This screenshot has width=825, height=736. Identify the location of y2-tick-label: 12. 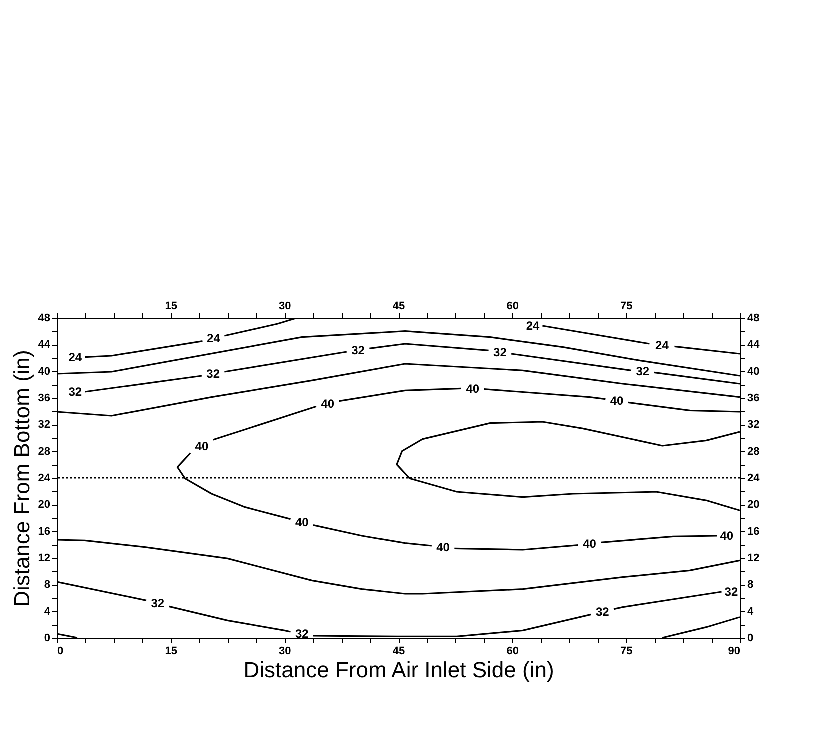
(754, 558).